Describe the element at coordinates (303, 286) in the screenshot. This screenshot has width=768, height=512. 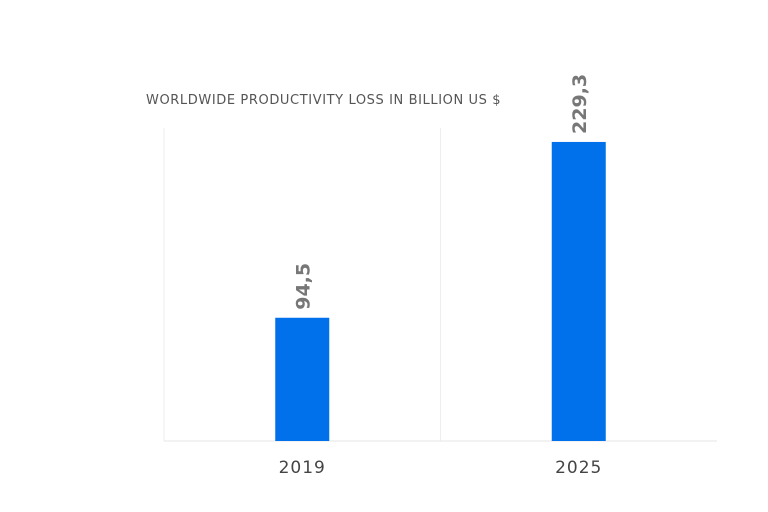
I see `value-label-2019: 94,5` at that location.